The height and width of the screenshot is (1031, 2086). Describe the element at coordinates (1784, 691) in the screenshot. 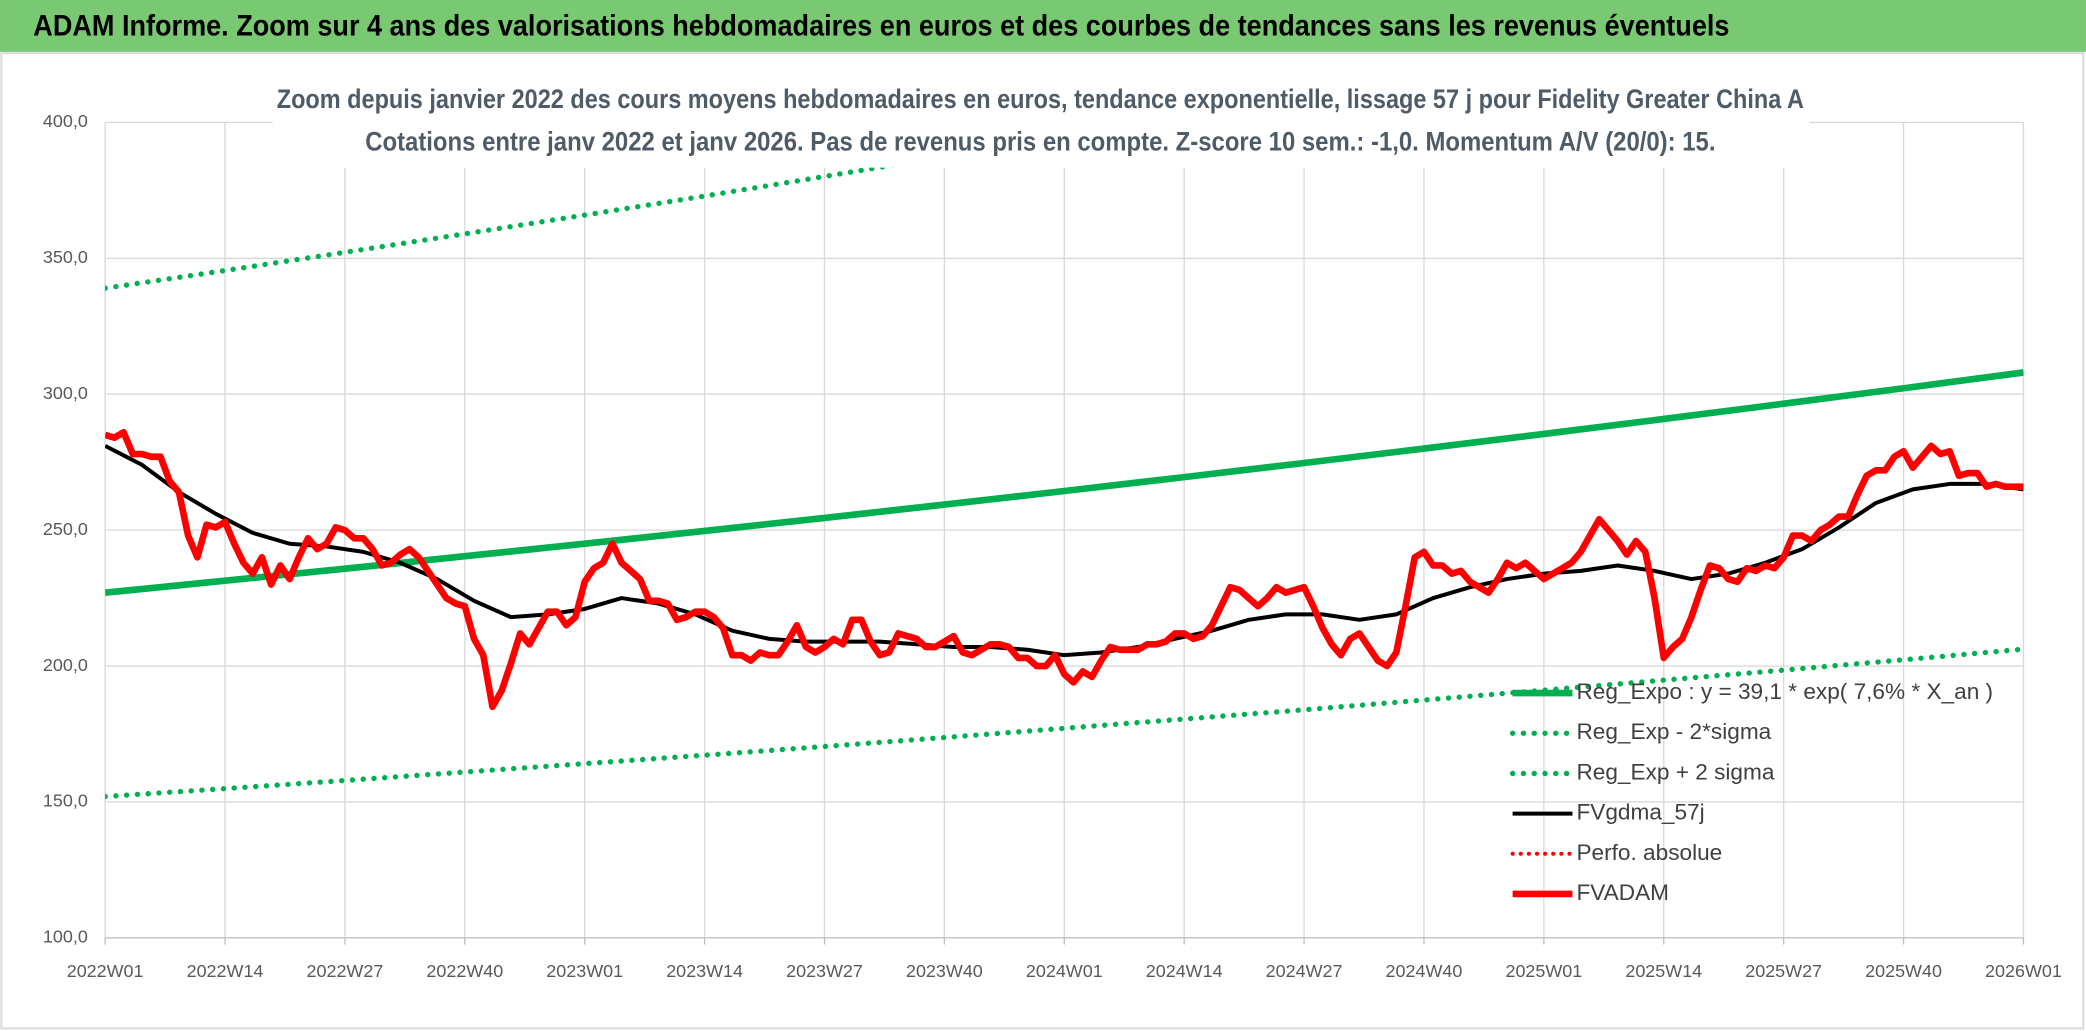

I see `legend-label: Reg_Expo : y = 39,1 * exp( 7,6% * X_an )` at that location.